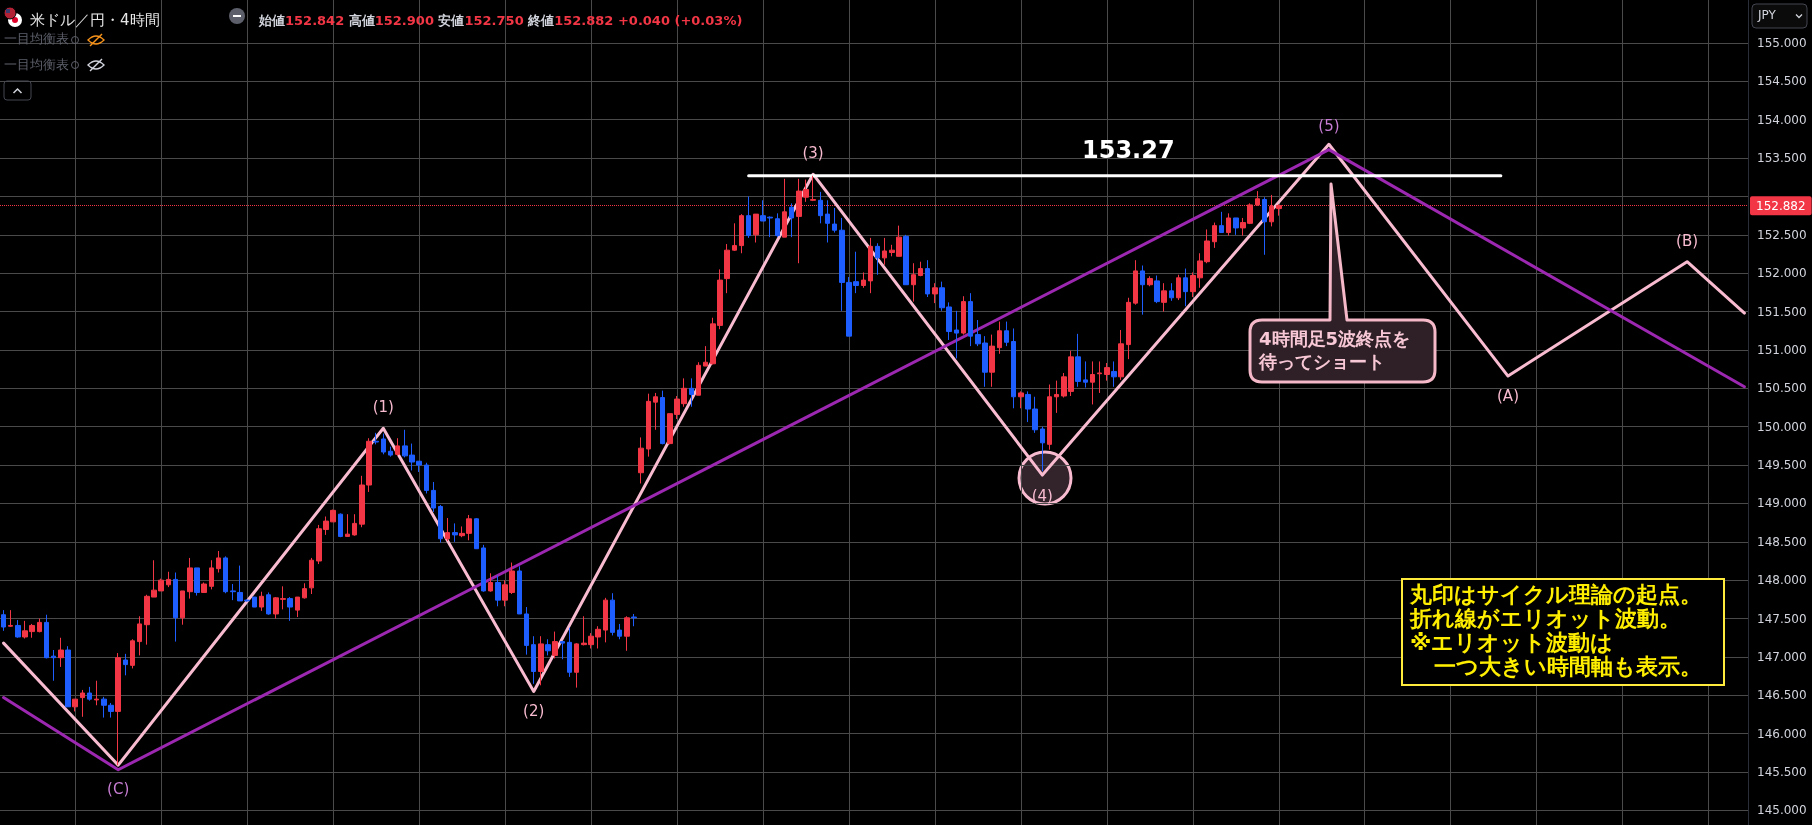  I want to click on annotation: (5), so click(1329, 126).